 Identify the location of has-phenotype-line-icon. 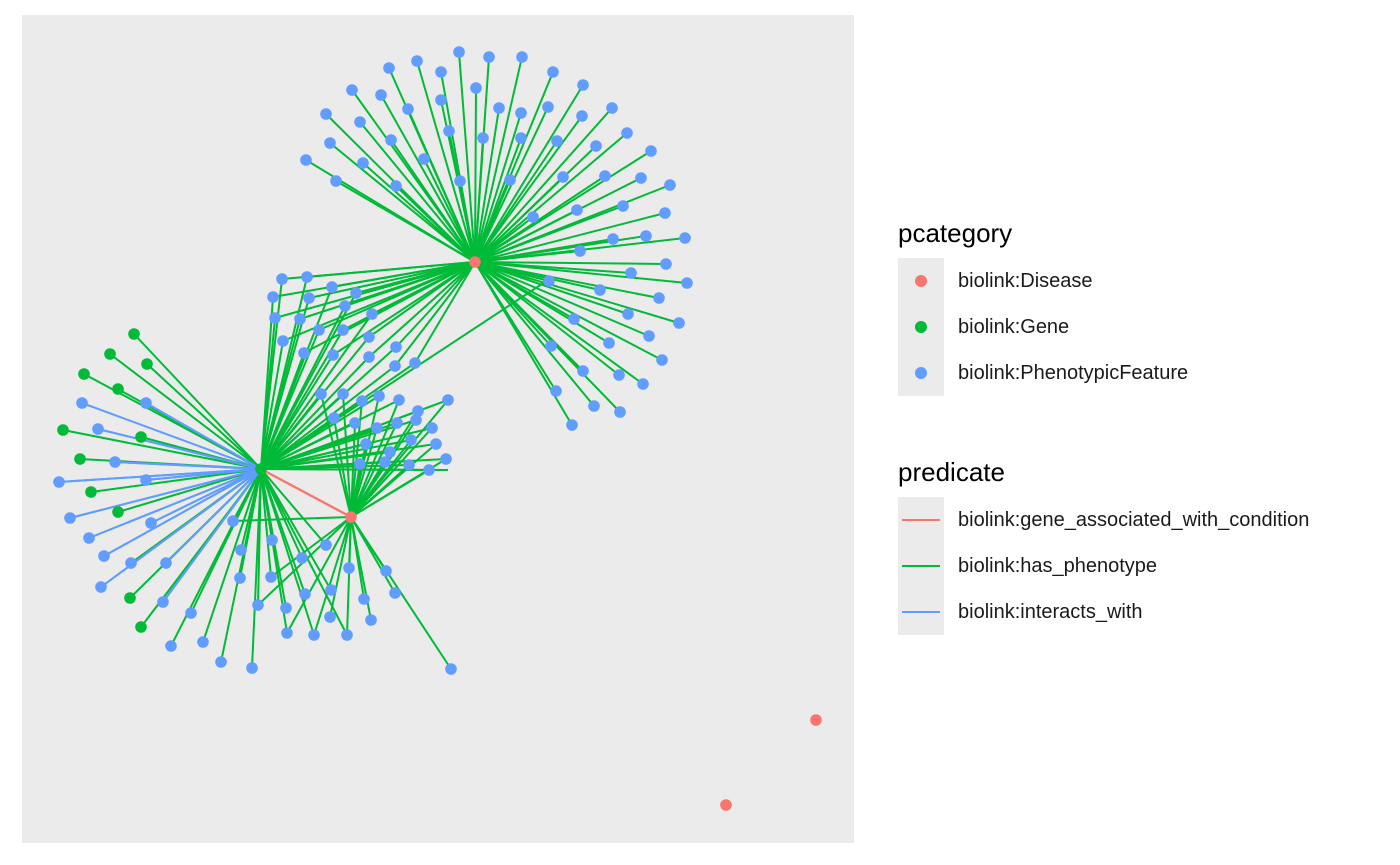
(921, 566).